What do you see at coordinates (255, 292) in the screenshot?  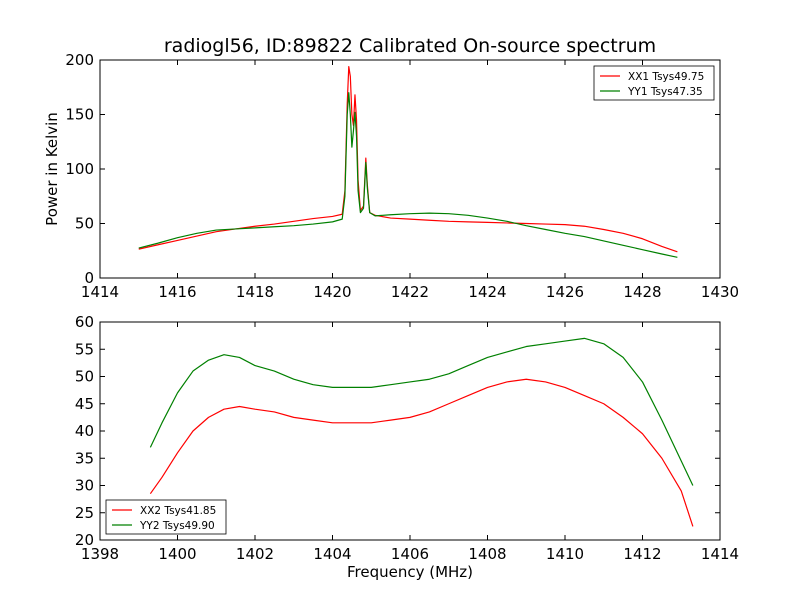 I see `x-tick-label: 1418` at bounding box center [255, 292].